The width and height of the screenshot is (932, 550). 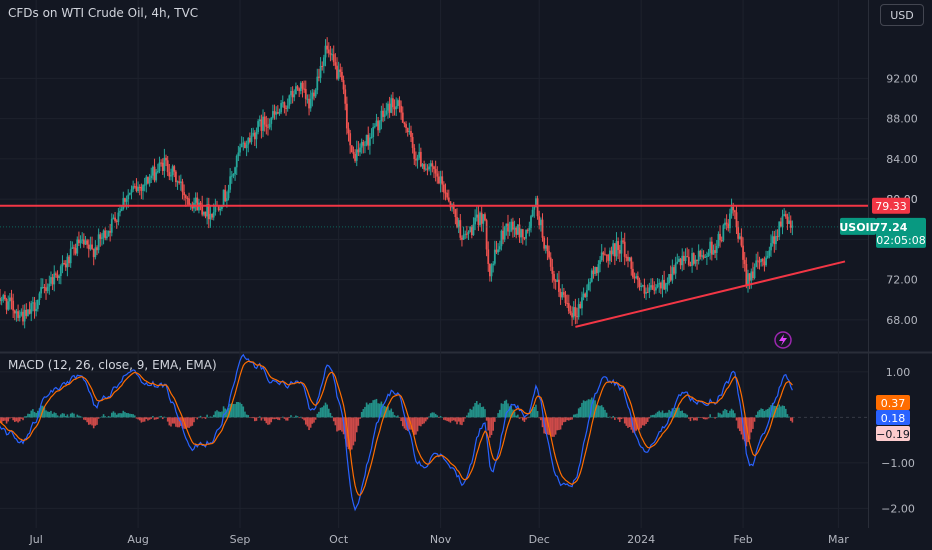 I want to click on currency-button: USD, so click(x=902, y=15).